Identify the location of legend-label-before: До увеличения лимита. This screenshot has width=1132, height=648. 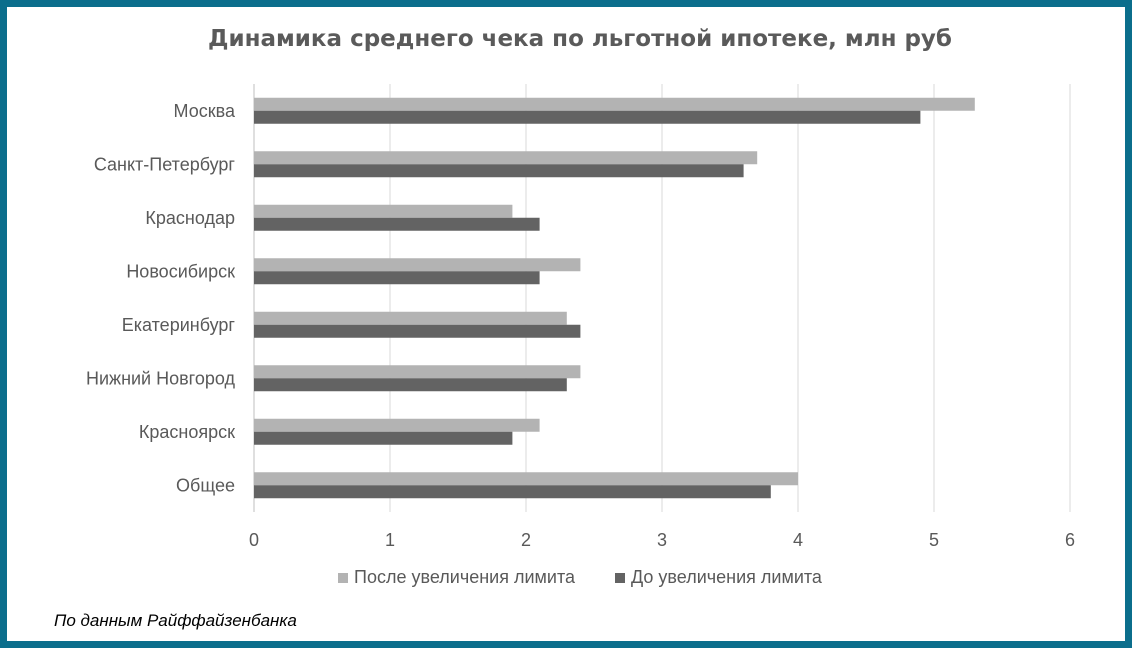
(726, 577).